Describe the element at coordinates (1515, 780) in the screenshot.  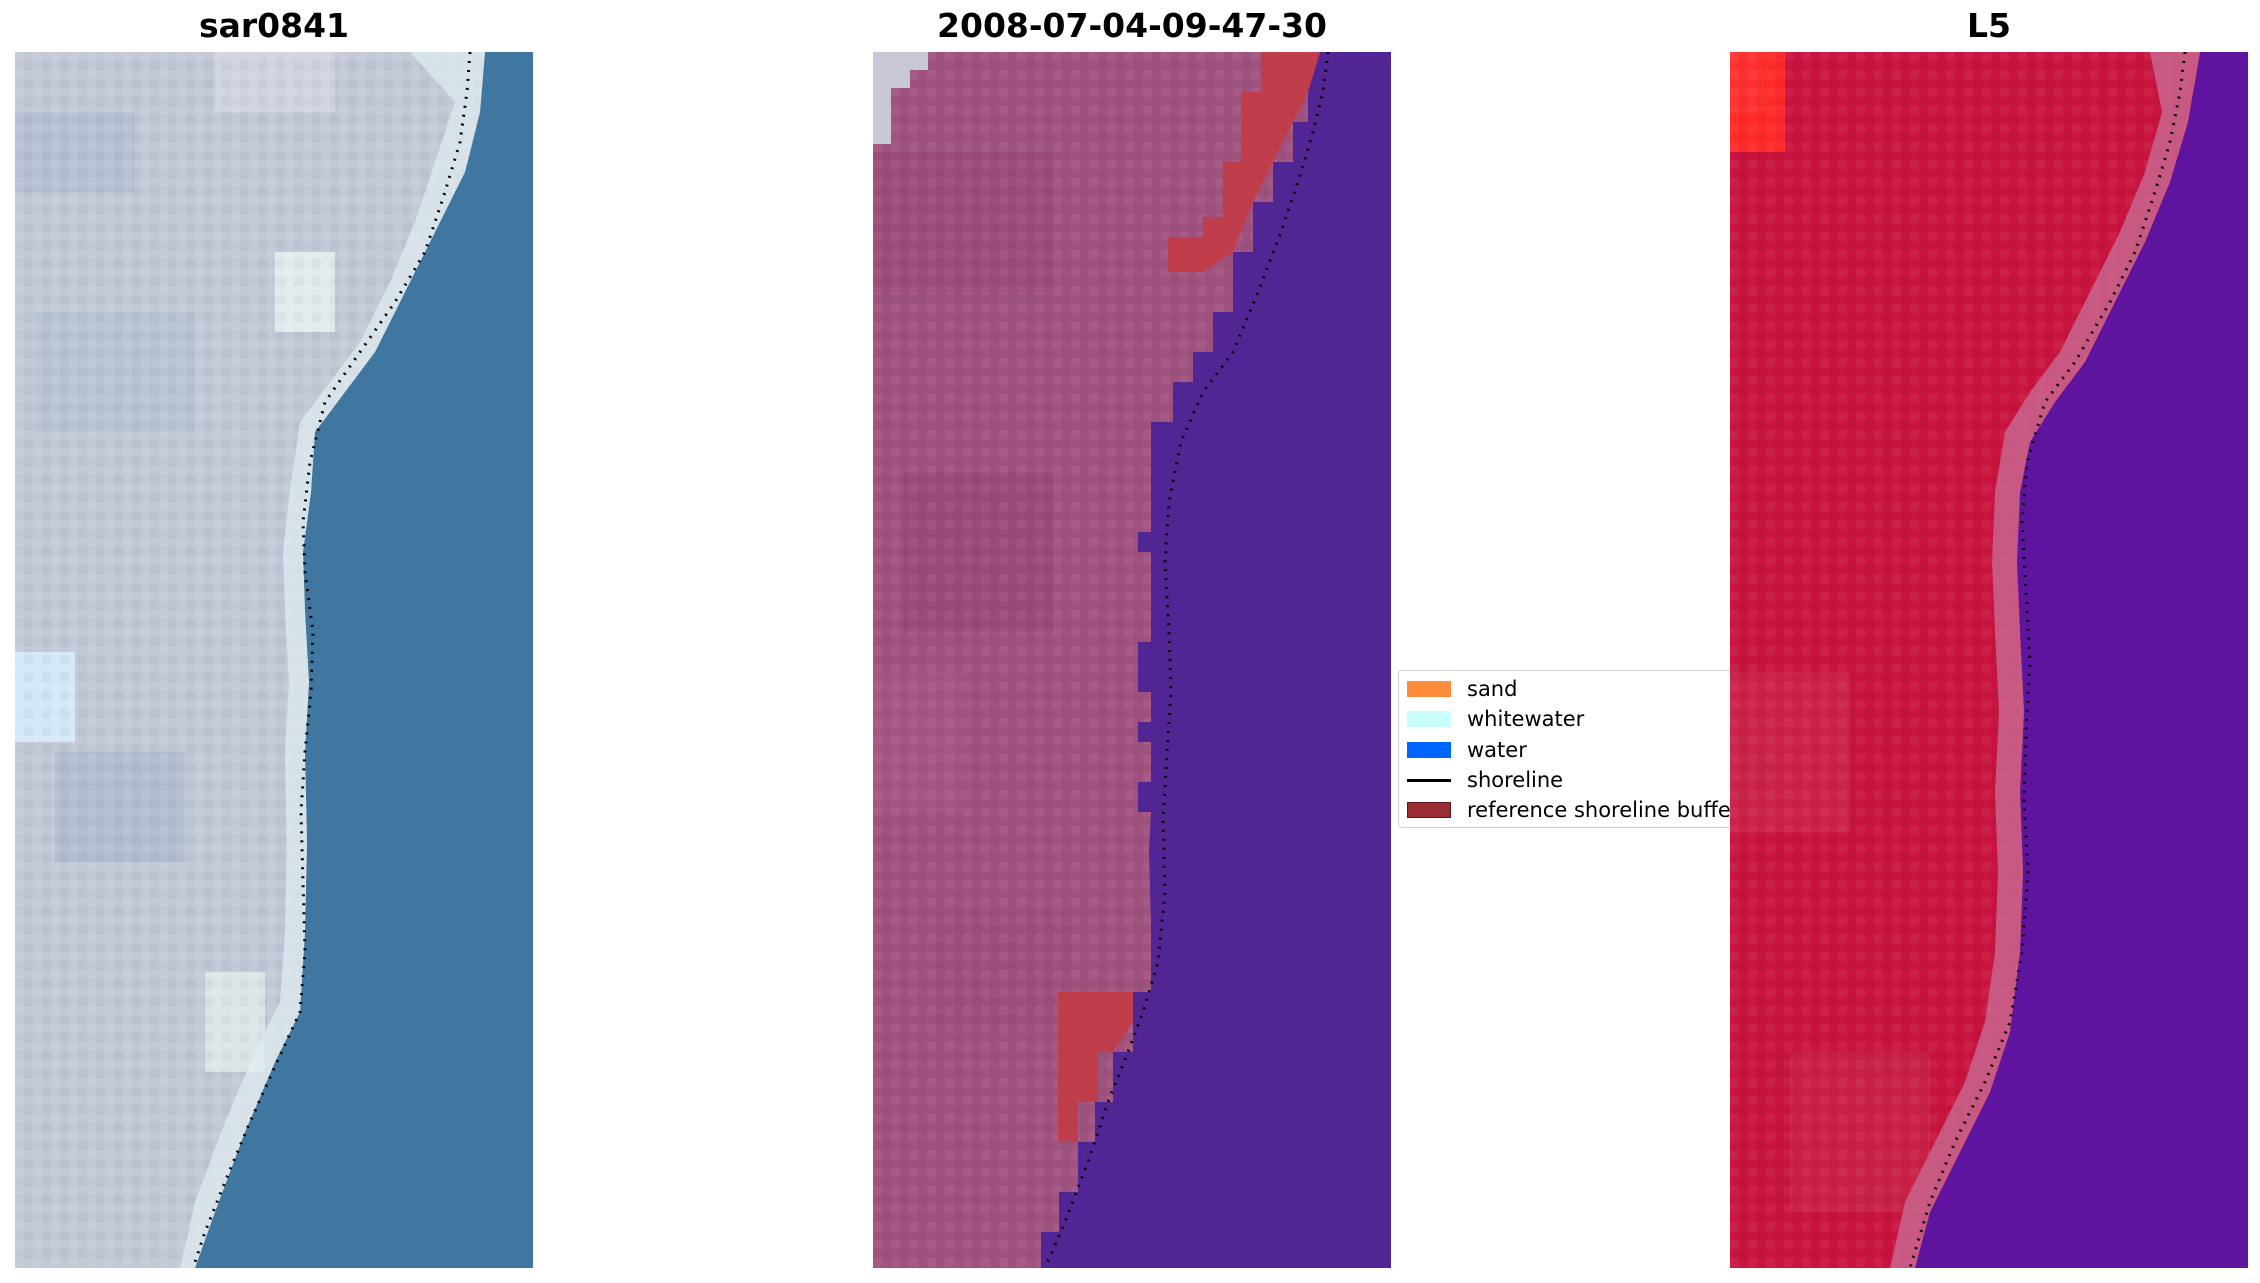
I see `legend-label: shoreline` at that location.